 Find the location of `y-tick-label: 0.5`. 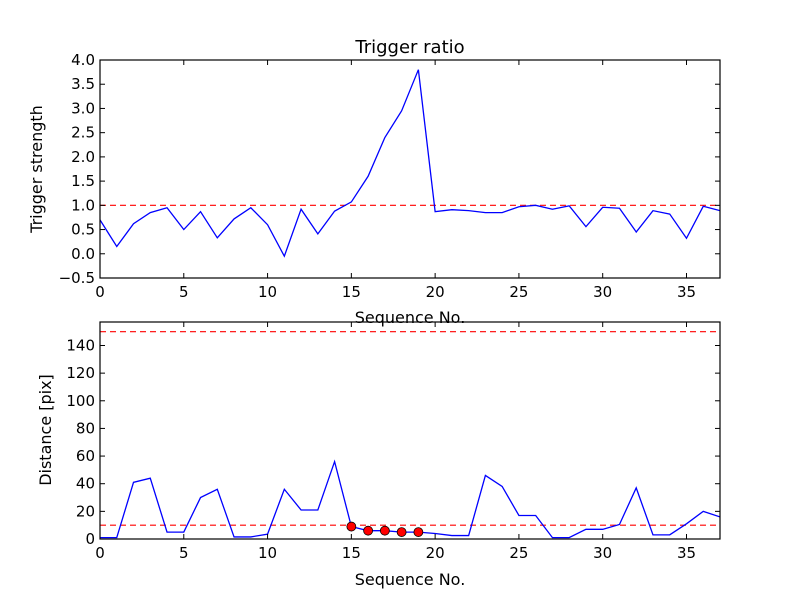

y-tick-label: 0.5 is located at coordinates (83, 230).